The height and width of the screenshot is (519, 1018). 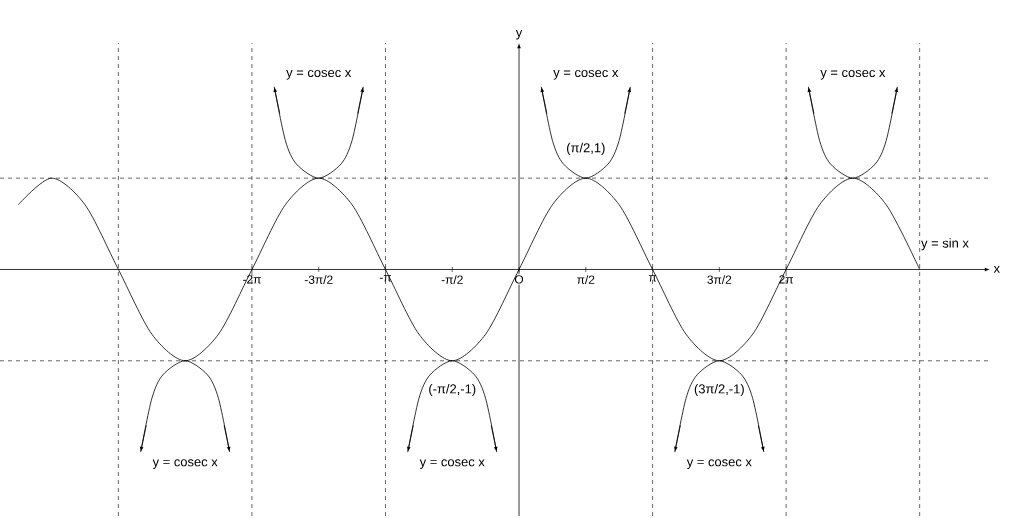 What do you see at coordinates (586, 279) in the screenshot?
I see `x-tick-label: π/2` at bounding box center [586, 279].